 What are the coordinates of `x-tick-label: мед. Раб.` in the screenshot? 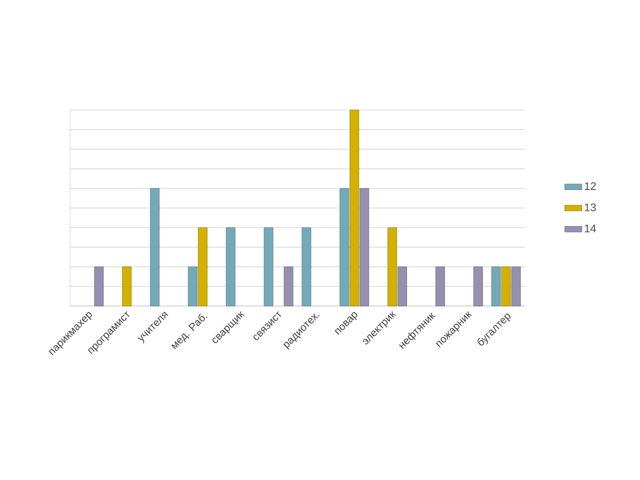 It's located at (189, 332).